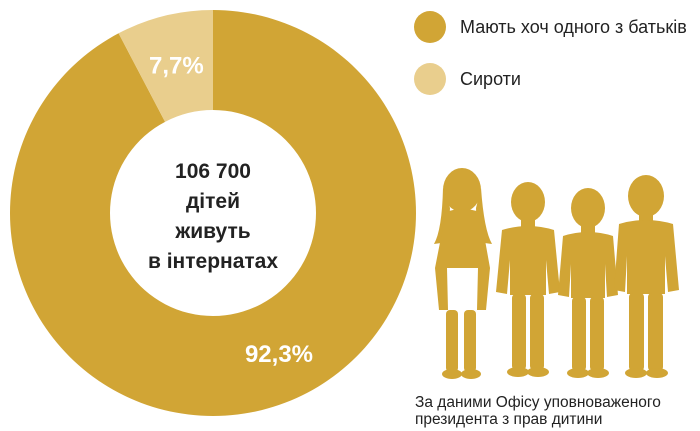  I want to click on center-label-line-4: в інтернатах, so click(213, 261).